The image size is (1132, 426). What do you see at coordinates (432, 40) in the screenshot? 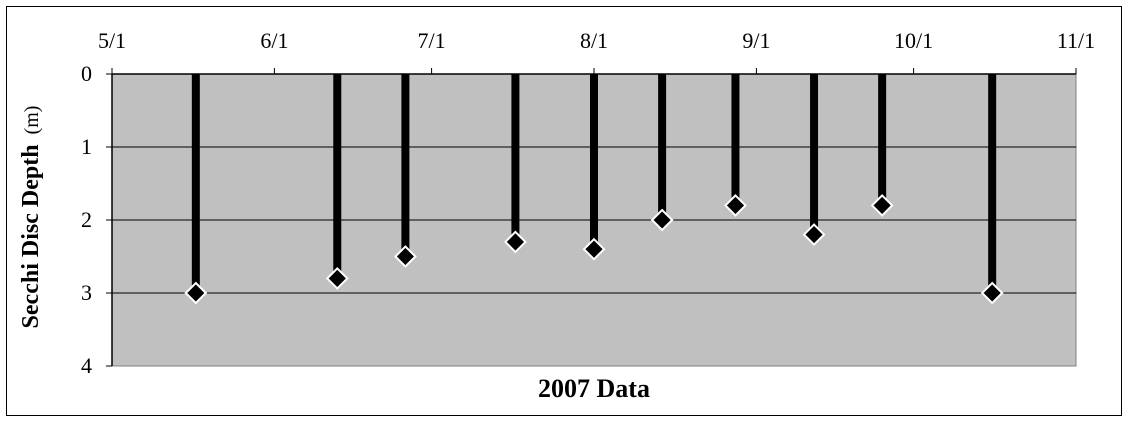
I see `x-tick-label: 7/1` at bounding box center [432, 40].